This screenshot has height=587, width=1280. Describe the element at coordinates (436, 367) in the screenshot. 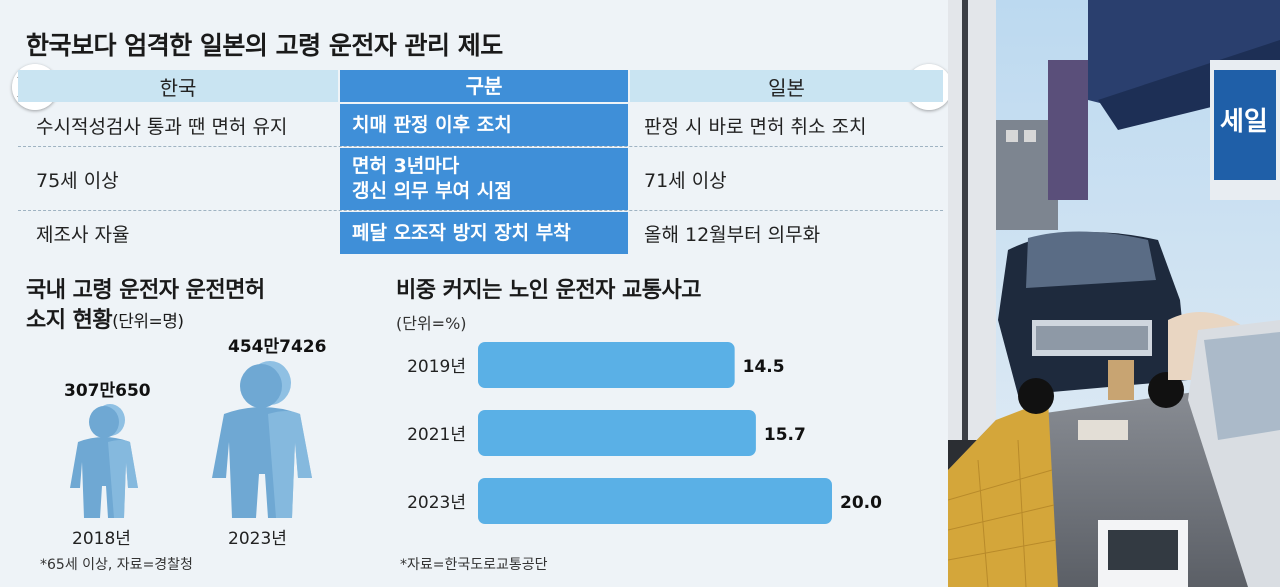

I see `bar-category-label: 2019년` at that location.